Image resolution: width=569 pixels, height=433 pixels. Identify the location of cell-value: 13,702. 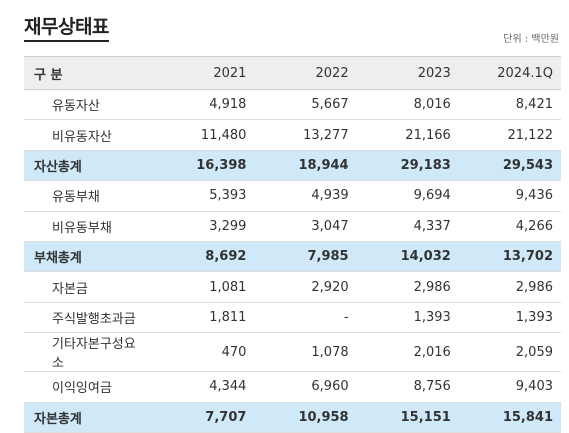
(509, 257).